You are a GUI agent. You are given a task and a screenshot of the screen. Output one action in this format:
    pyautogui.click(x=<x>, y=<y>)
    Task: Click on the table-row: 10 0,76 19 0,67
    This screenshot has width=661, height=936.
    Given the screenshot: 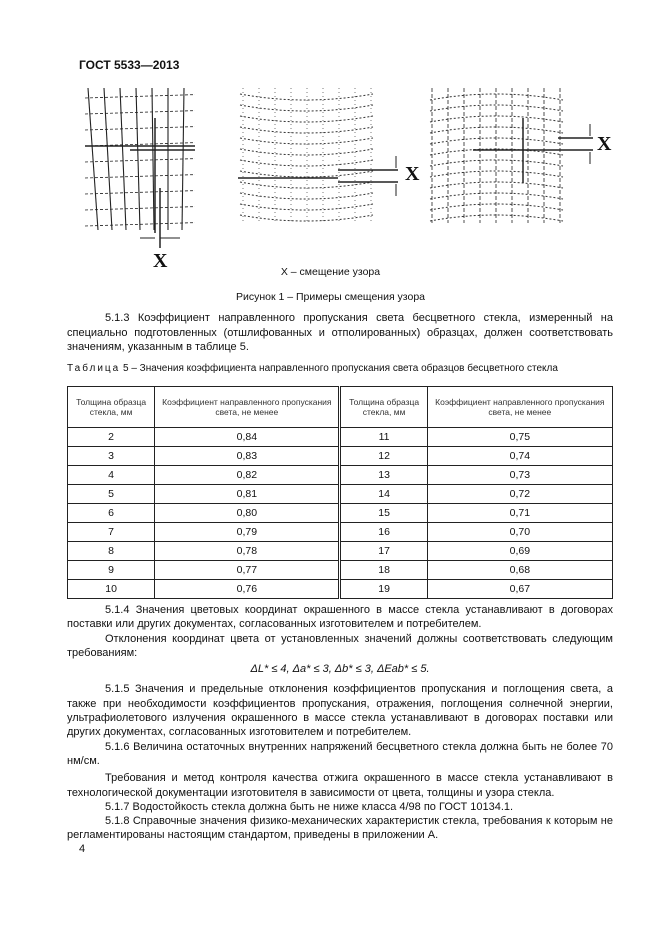 What is the action you would take?
    pyautogui.click(x=340, y=589)
    